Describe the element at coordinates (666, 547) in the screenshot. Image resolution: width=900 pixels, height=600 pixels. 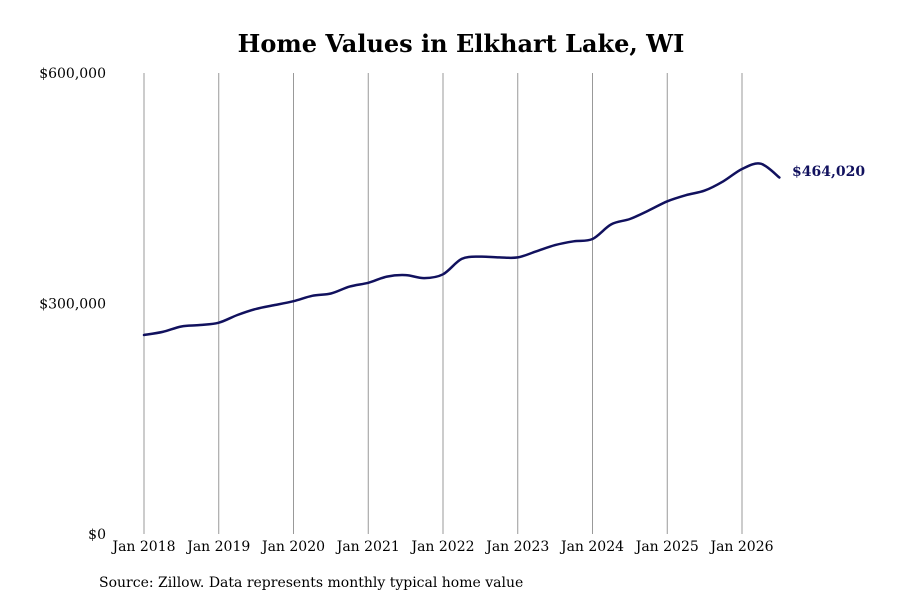
I see `x-tick-label: Jan 2025` at that location.